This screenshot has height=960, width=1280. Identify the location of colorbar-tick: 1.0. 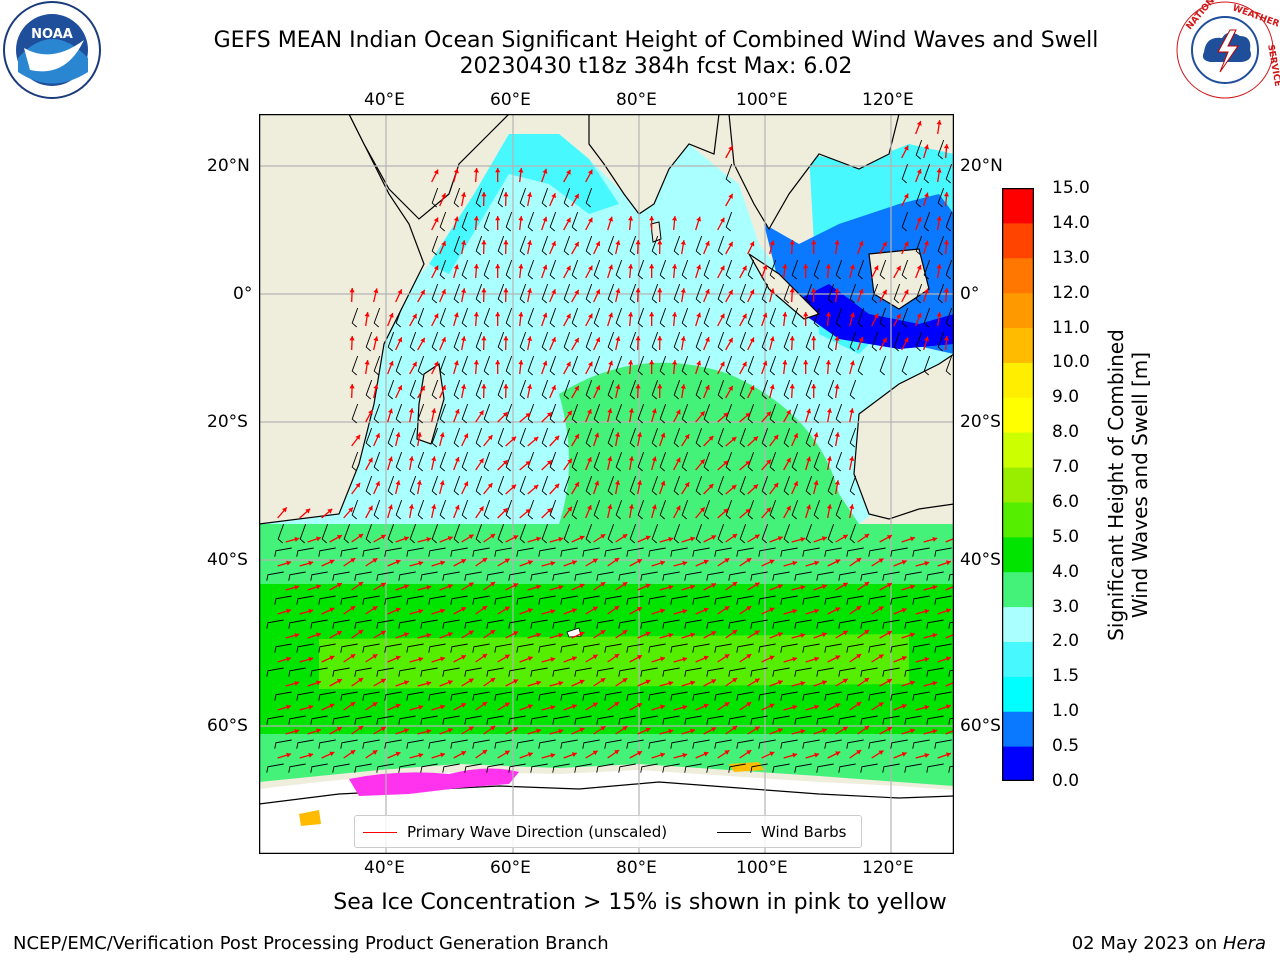
(1066, 711).